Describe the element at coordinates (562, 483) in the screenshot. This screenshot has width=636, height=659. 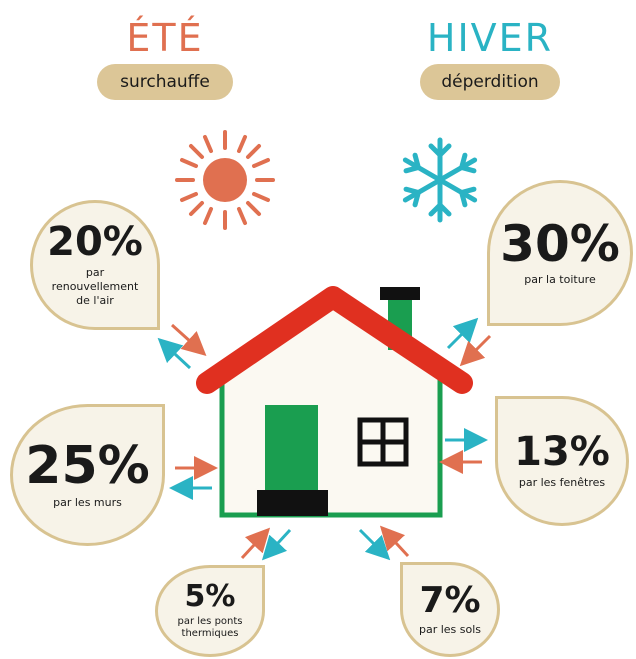
I see `callout-label: par les fenêtres` at that location.